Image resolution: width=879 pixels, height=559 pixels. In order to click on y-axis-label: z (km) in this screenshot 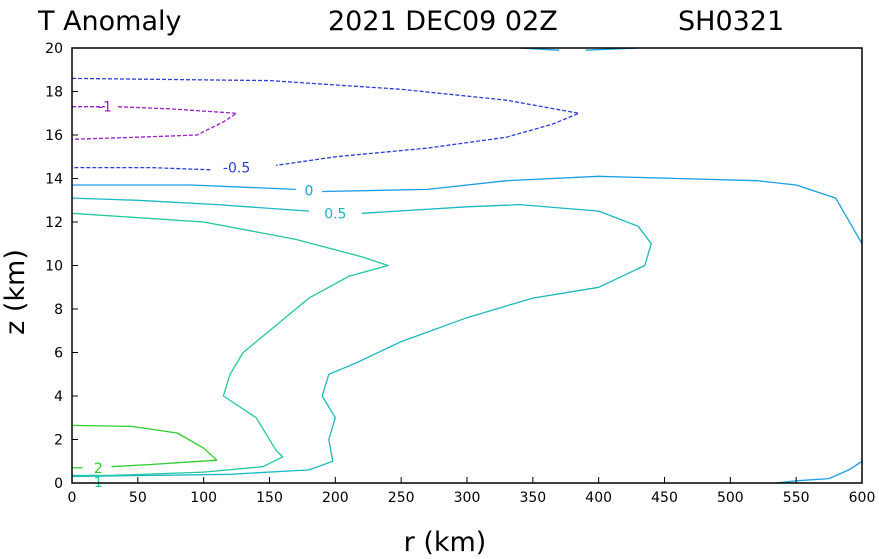, I will do `click(15, 292)`.